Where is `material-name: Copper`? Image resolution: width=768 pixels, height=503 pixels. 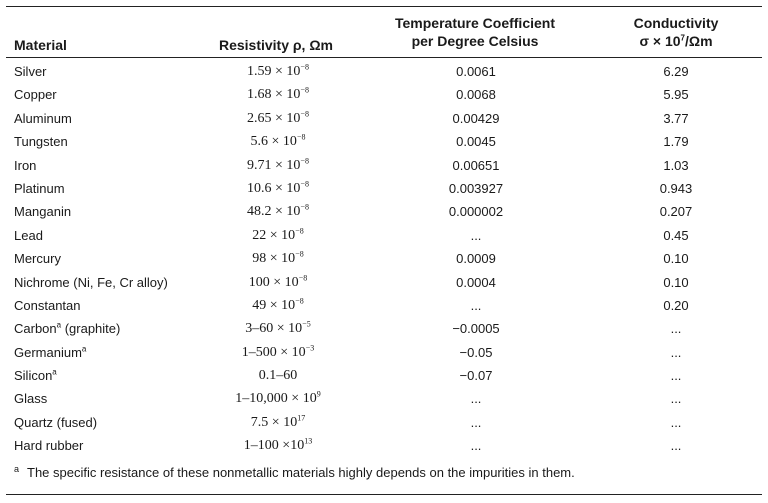
material-name: Copper is located at coordinates (35, 95).